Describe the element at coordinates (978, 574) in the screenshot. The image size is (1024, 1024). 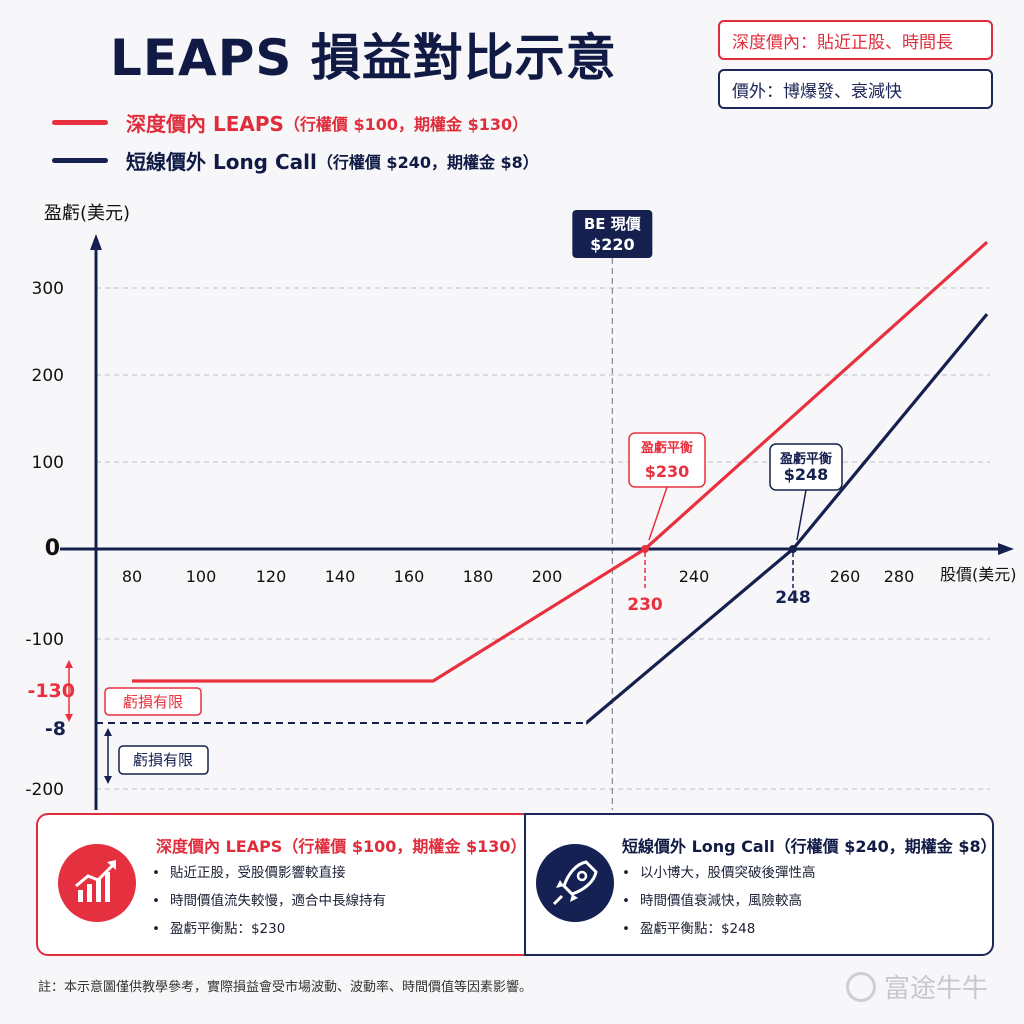
I see `x-axis-label: 股價(美元)` at that location.